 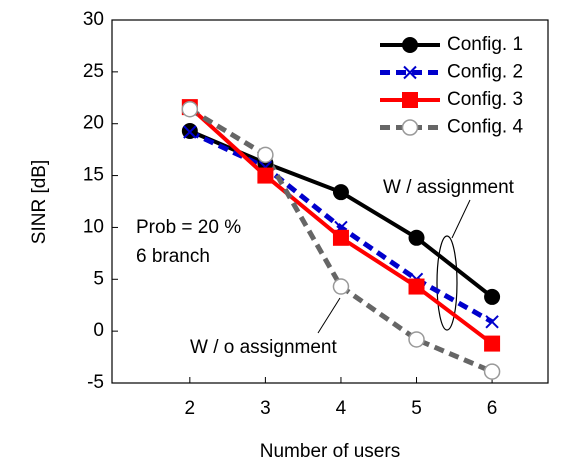 What do you see at coordinates (98, 330) in the screenshot?
I see `y-tick-label: 0` at bounding box center [98, 330].